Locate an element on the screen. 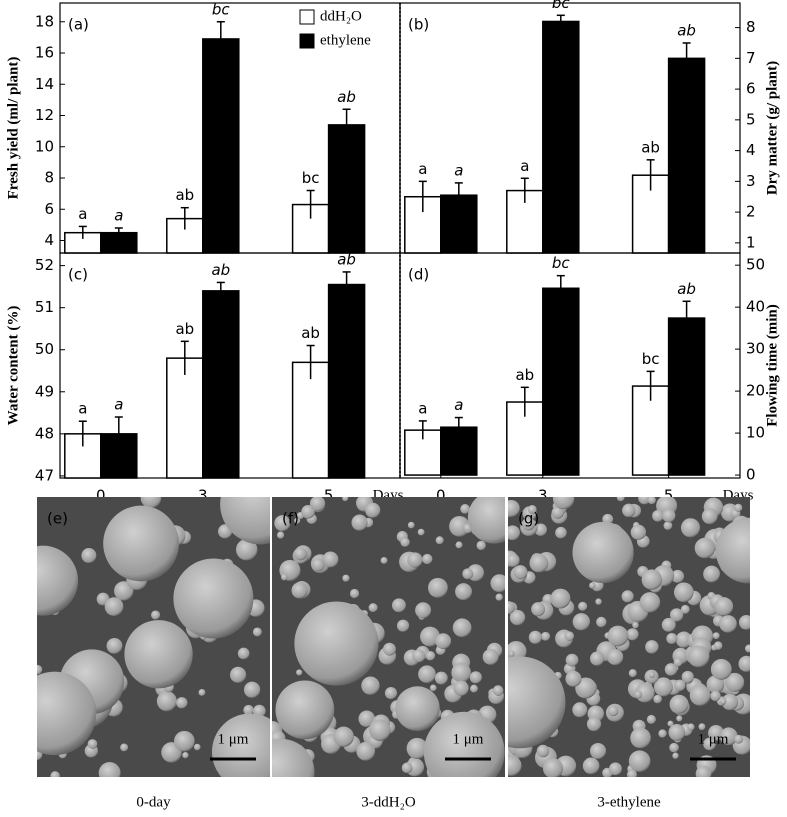 This screenshot has height=817, width=787. y-axis-label: Flowing time (min) is located at coordinates (772, 365).